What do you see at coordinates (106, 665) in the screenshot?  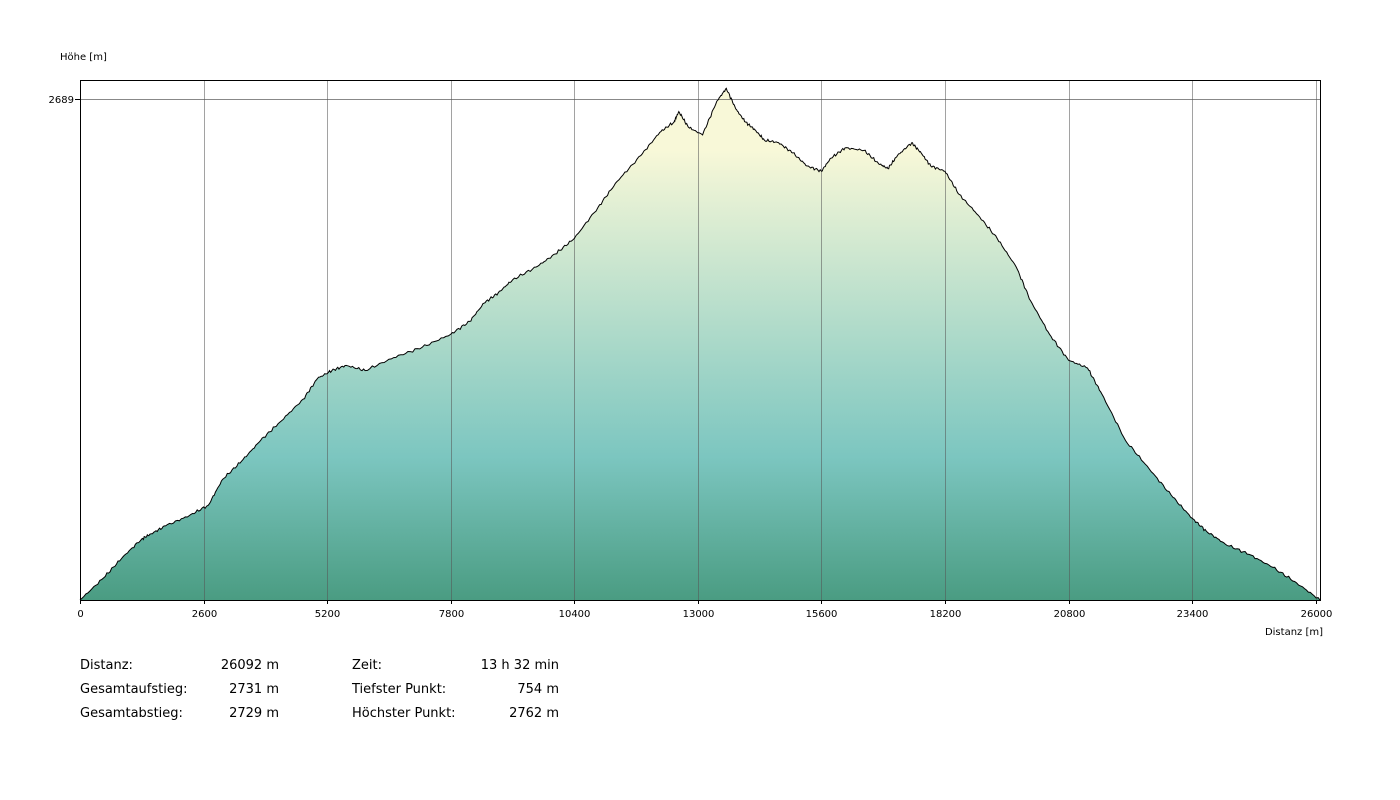 I see `stat-distance-label: Distanz:` at bounding box center [106, 665].